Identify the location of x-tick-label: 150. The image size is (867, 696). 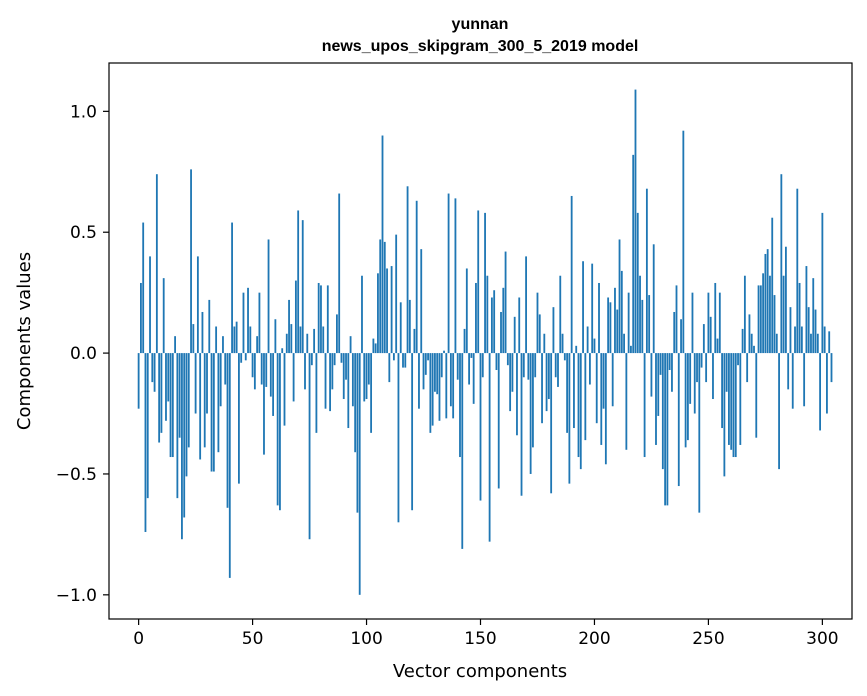
(480, 639).